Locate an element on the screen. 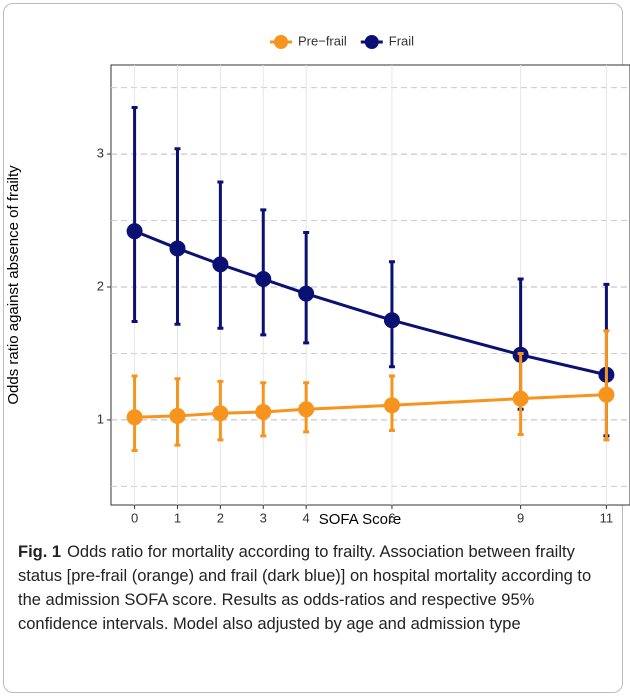 The image size is (630, 697). caption-label: Fig. 1 is located at coordinates (40, 552).